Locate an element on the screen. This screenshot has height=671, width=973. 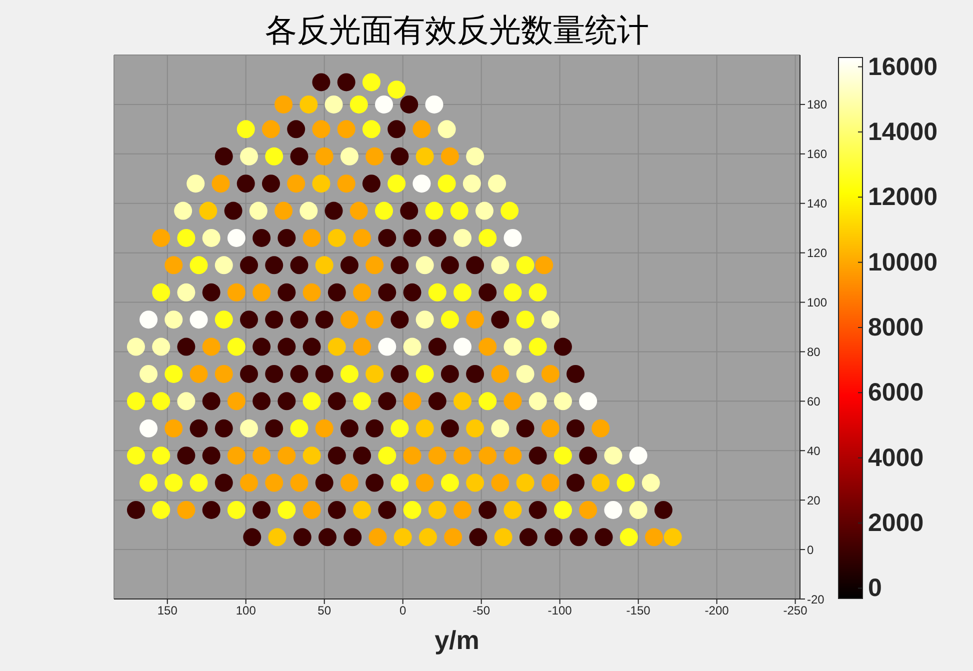
y-tick-label: -20 is located at coordinates (816, 599).